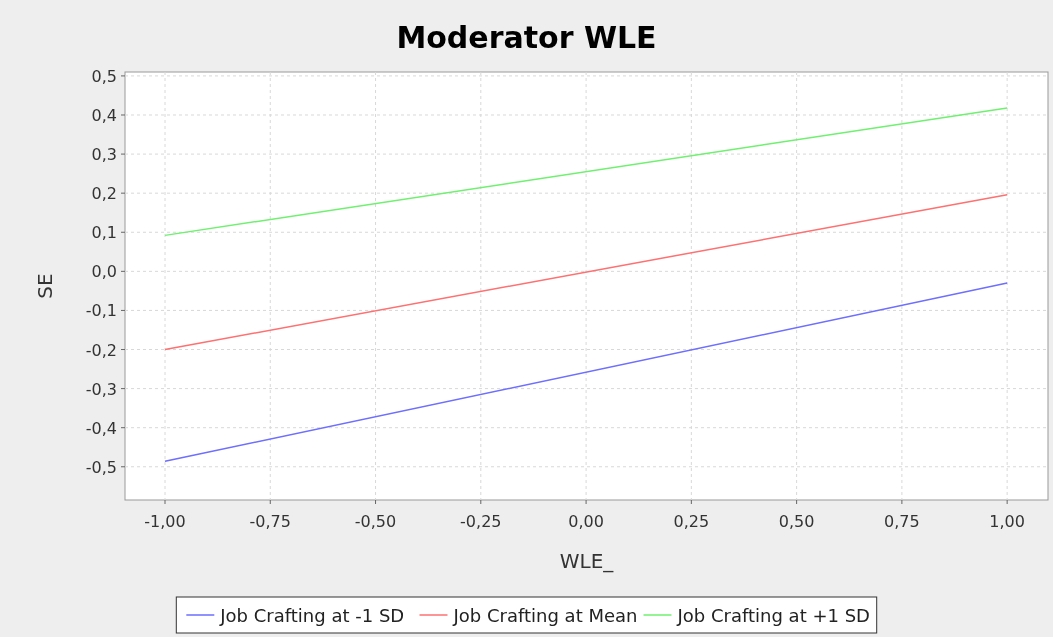  I want to click on legend-label: Job Crafting at Mean, so click(545, 615).